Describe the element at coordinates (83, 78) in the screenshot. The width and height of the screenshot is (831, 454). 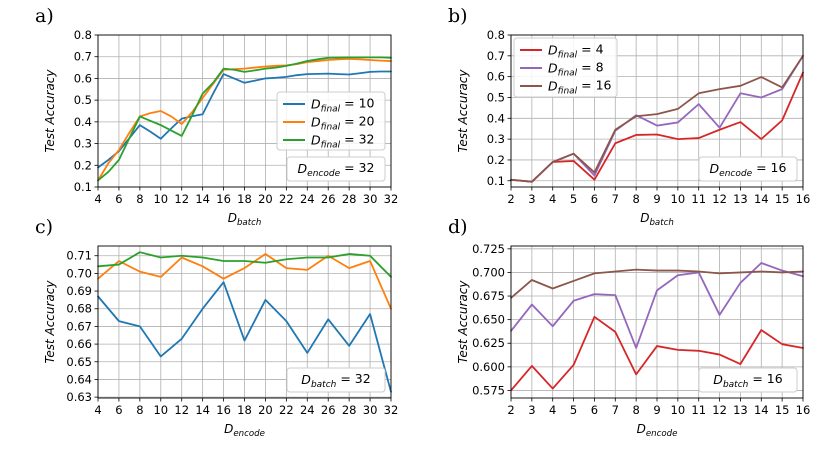
I see `y-tick-label: 0.6` at that location.